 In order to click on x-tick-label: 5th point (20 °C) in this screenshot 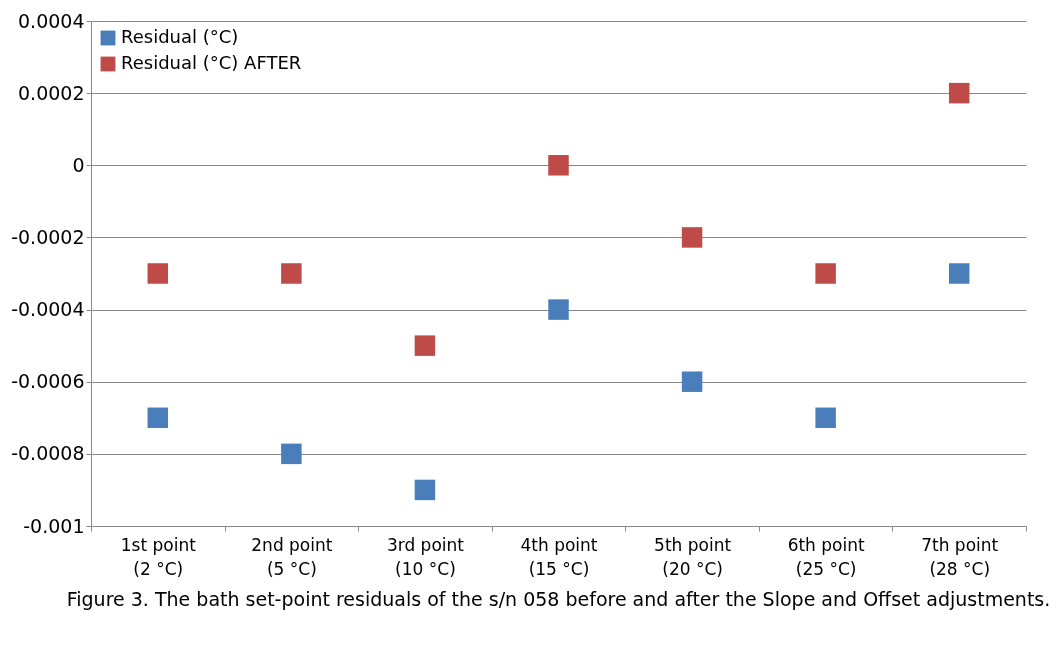, I will do `click(693, 556)`.